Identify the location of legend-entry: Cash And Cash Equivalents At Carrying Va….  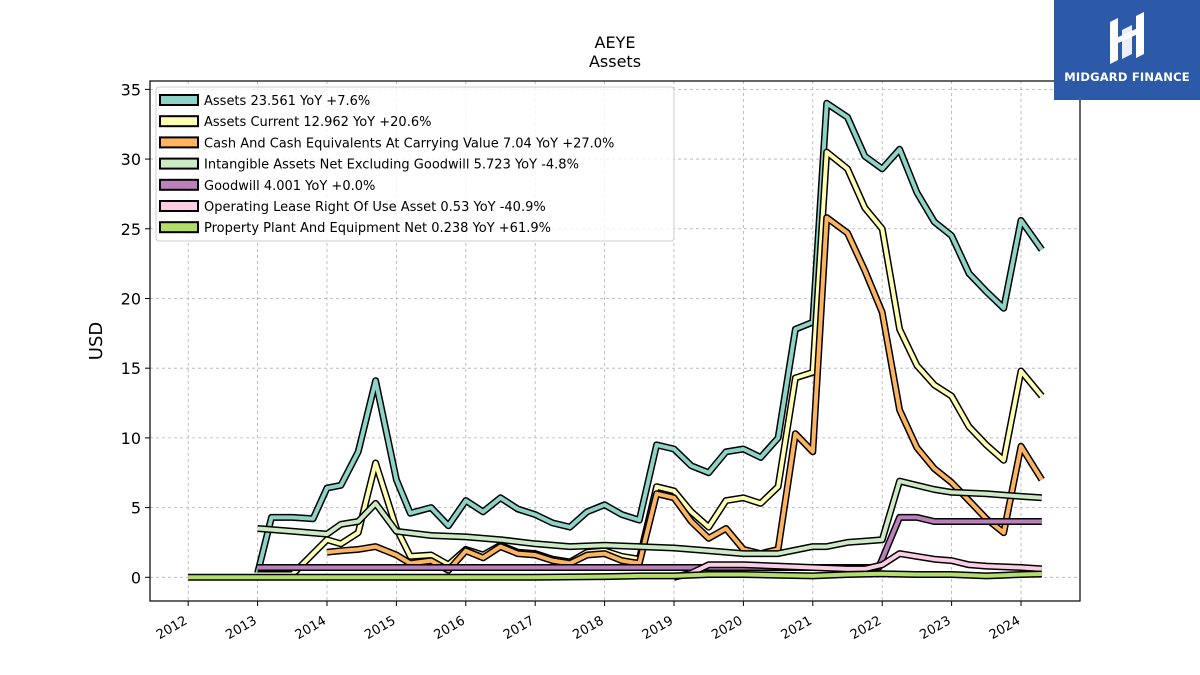
(386, 143).